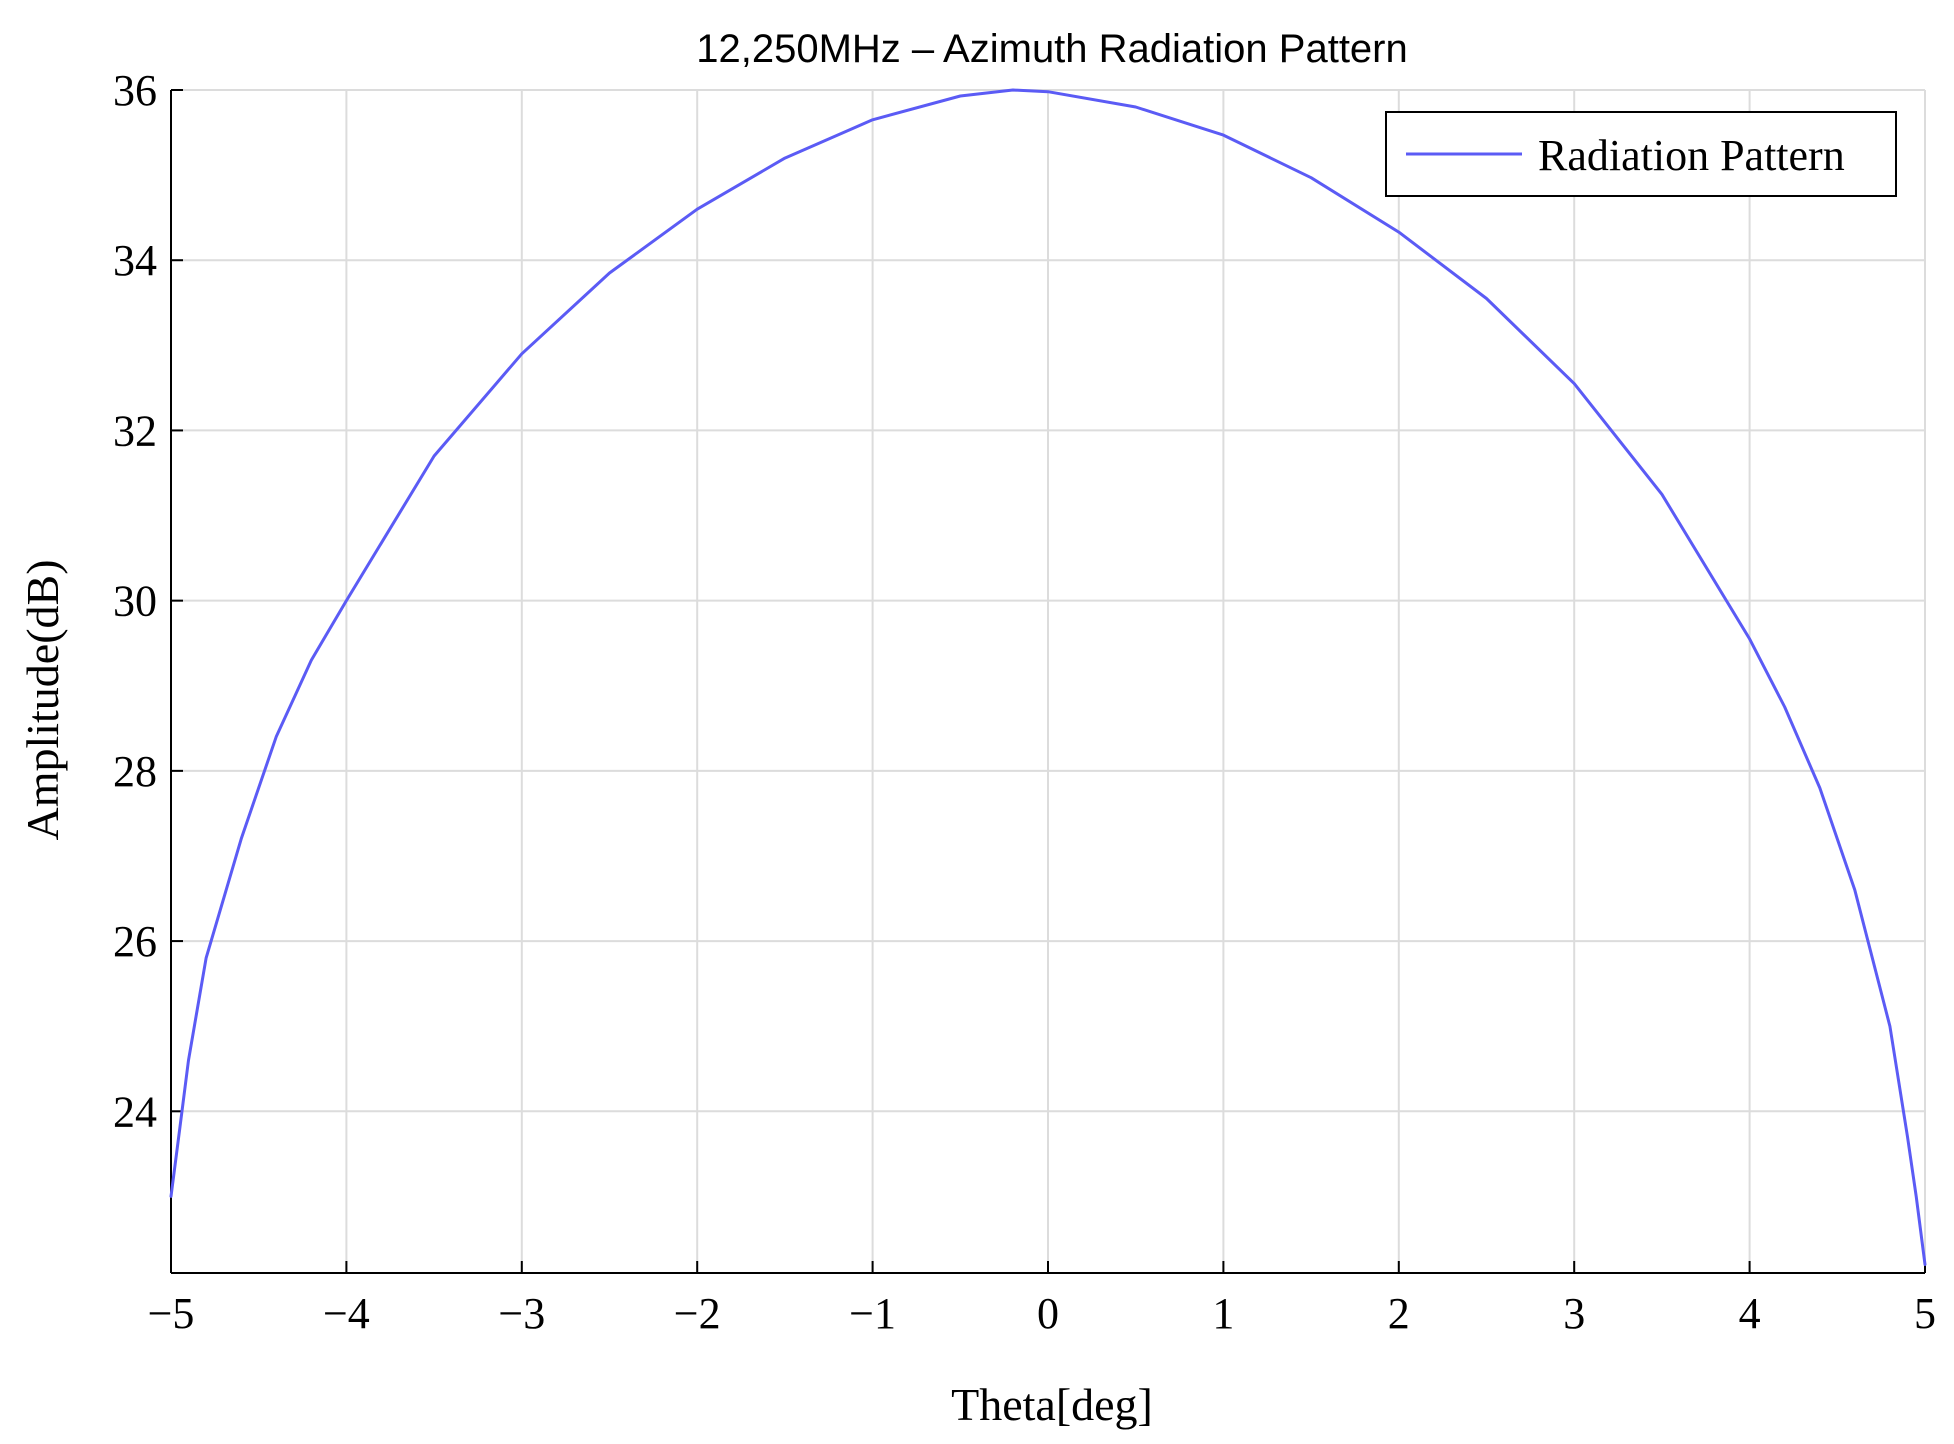 Image resolution: width=1954 pixels, height=1444 pixels. Describe the element at coordinates (135, 1111) in the screenshot. I see `y-tick-label-0: 24` at that location.